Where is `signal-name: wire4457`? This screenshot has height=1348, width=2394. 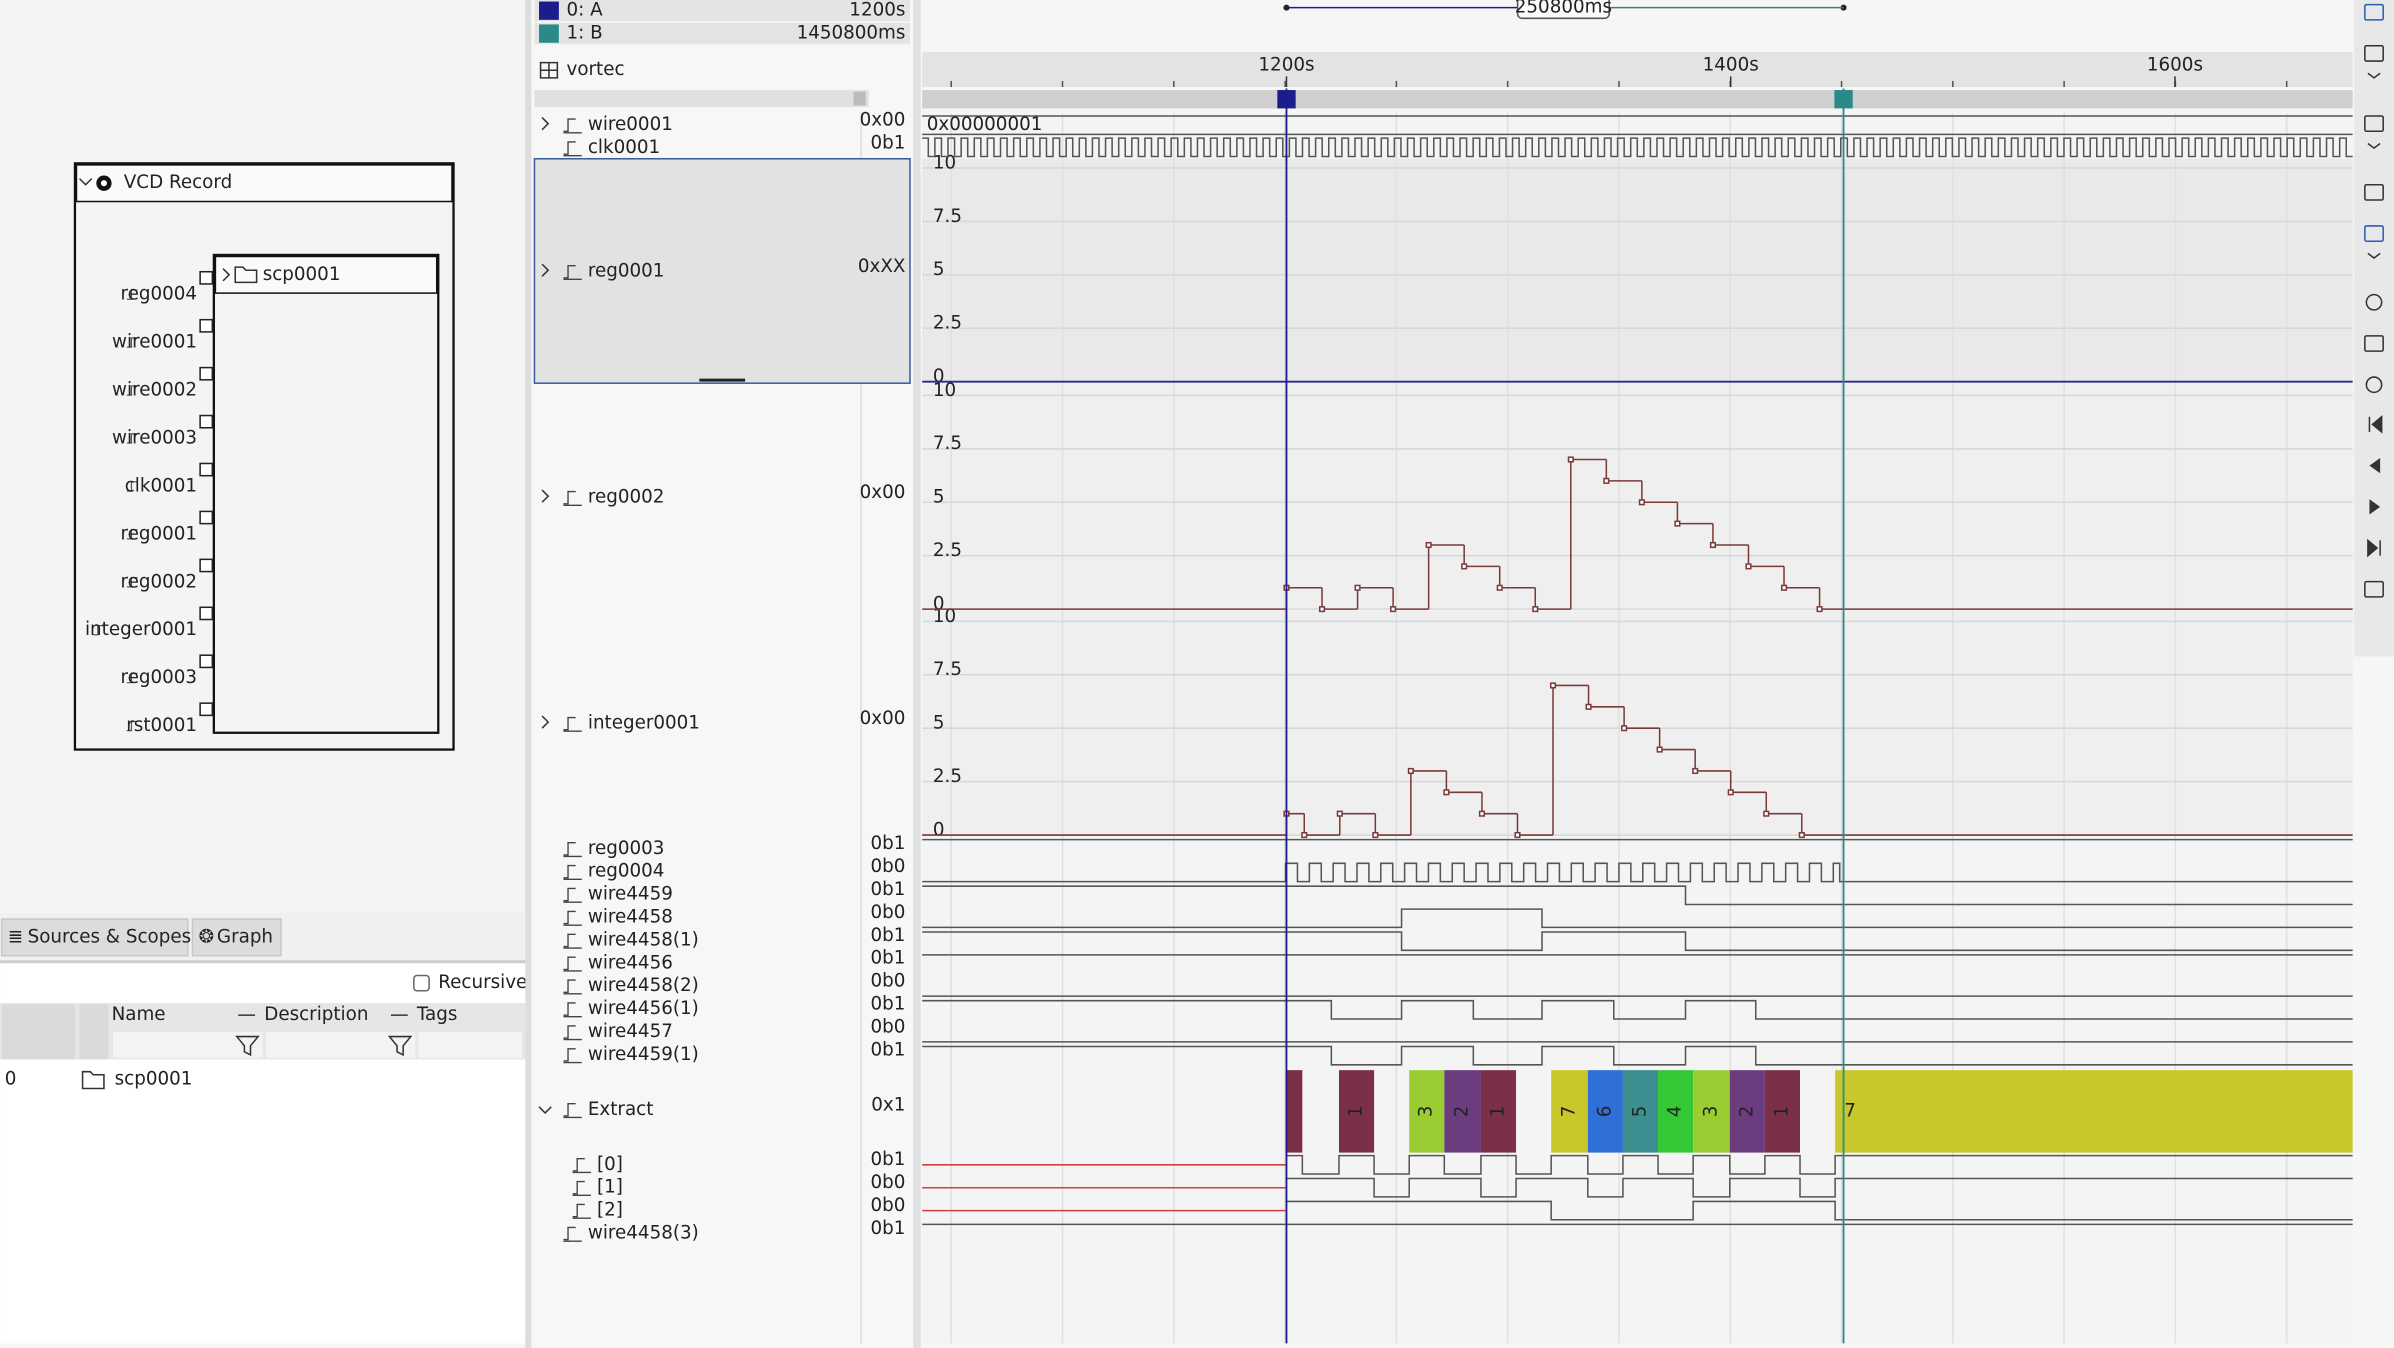 signal-name: wire4457 is located at coordinates (630, 1031).